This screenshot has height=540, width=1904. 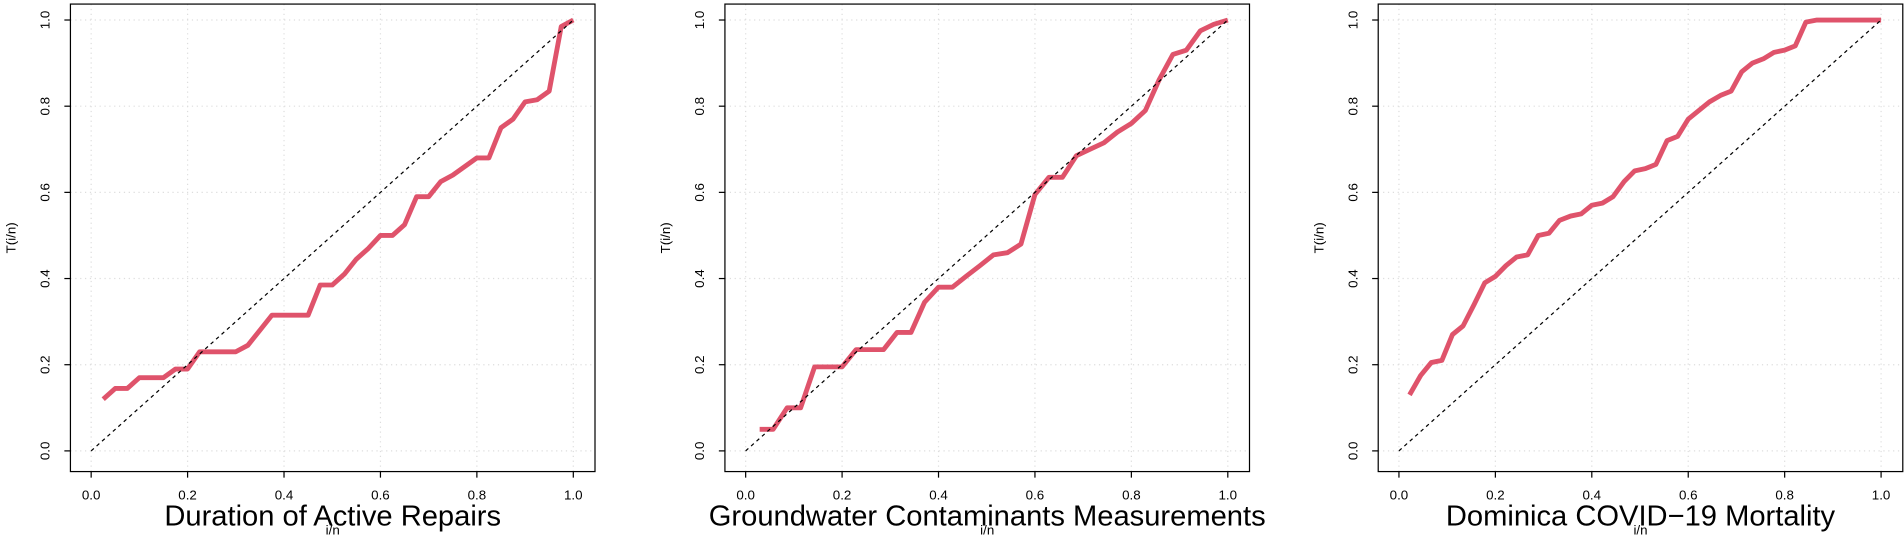 What do you see at coordinates (987, 516) in the screenshot?
I see `chart-title: Groundwater Contaminants Measurements` at bounding box center [987, 516].